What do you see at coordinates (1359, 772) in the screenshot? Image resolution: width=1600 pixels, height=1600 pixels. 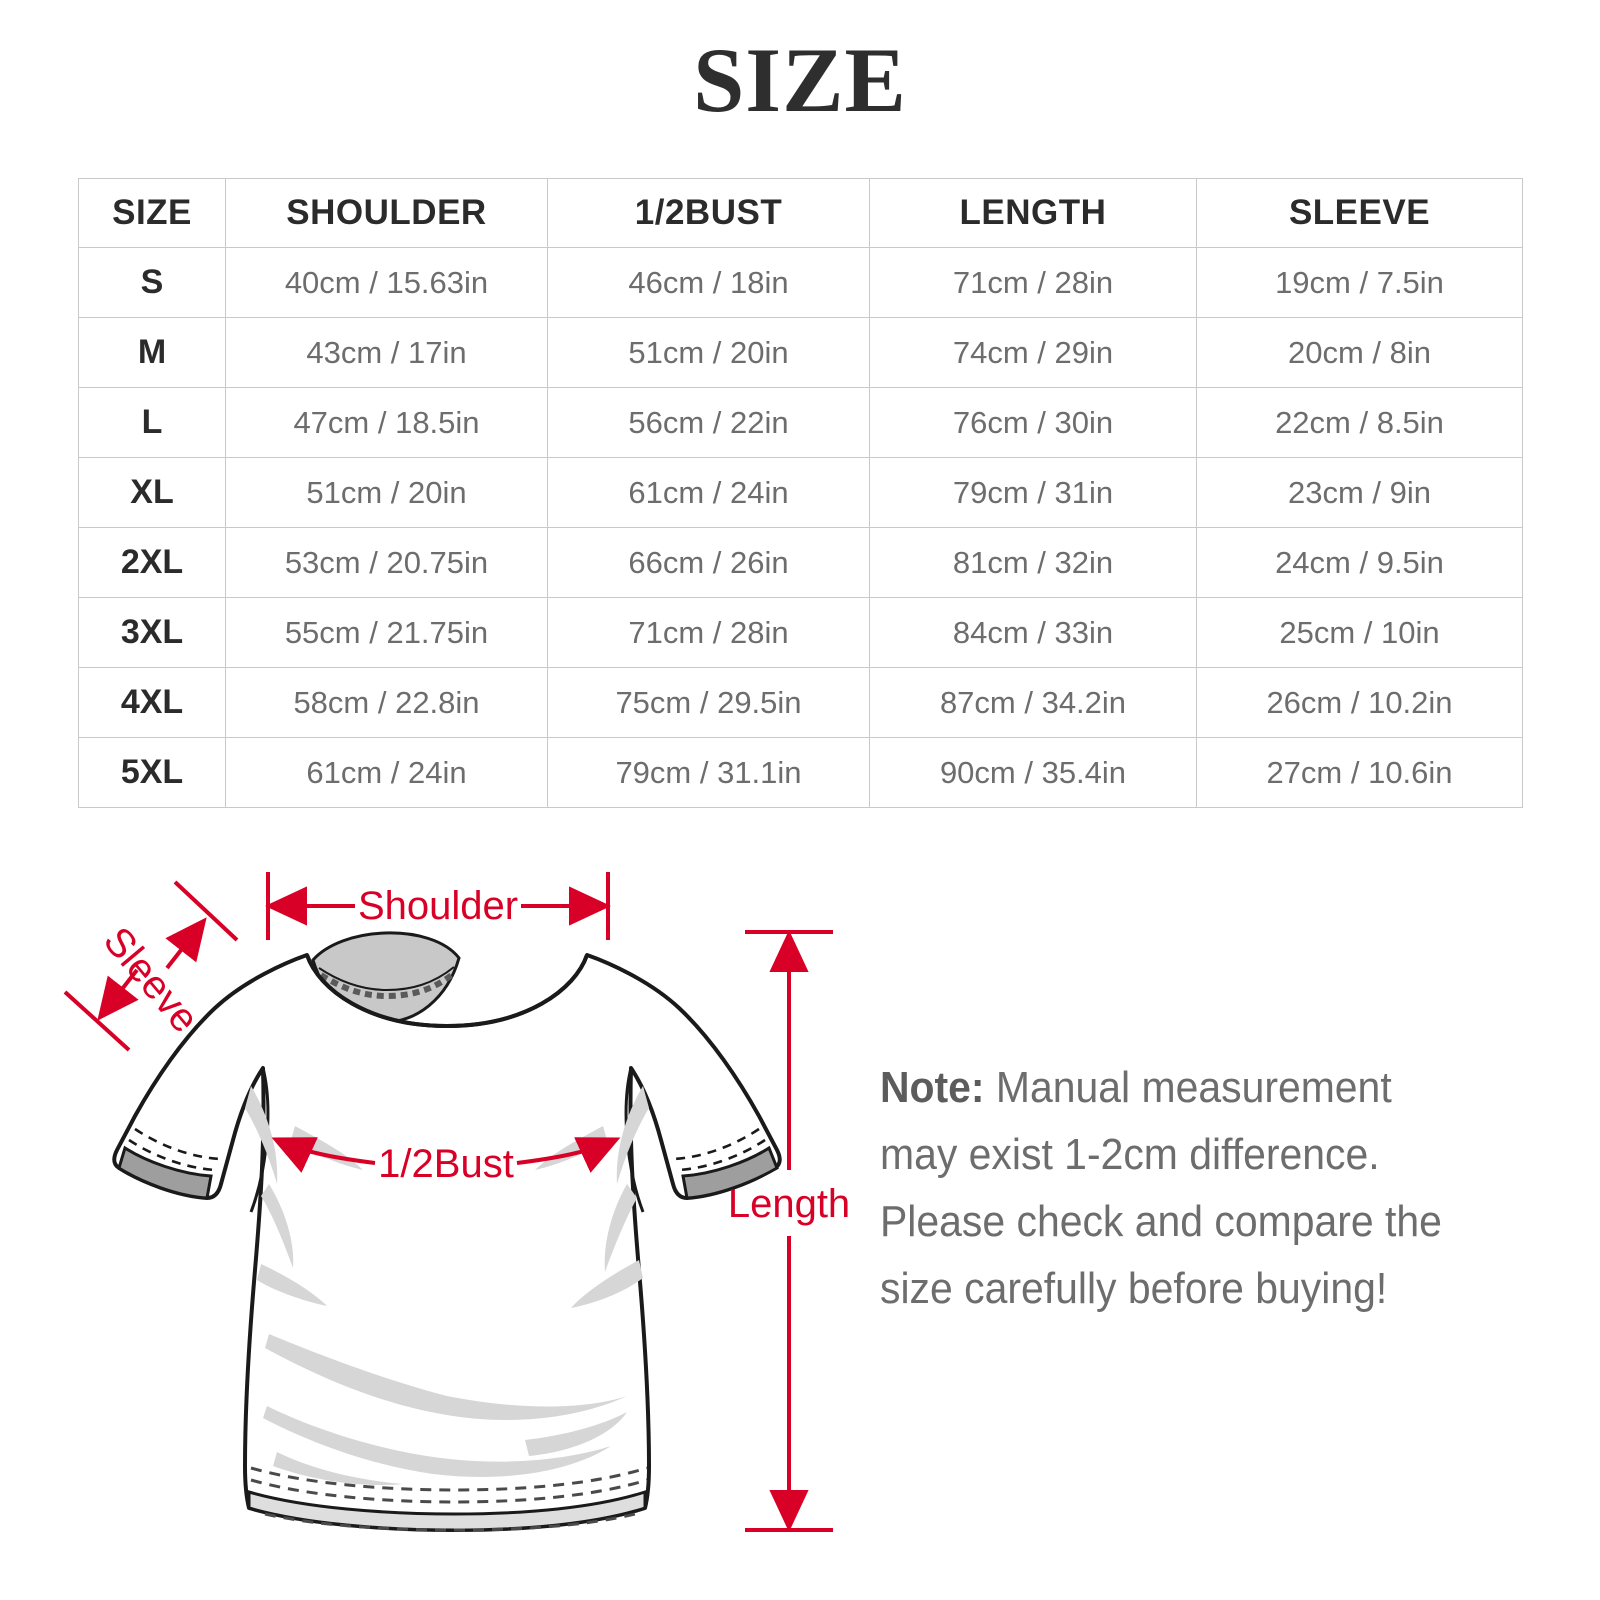 I see `cell-sleeve: 27cm / 10.6in` at bounding box center [1359, 772].